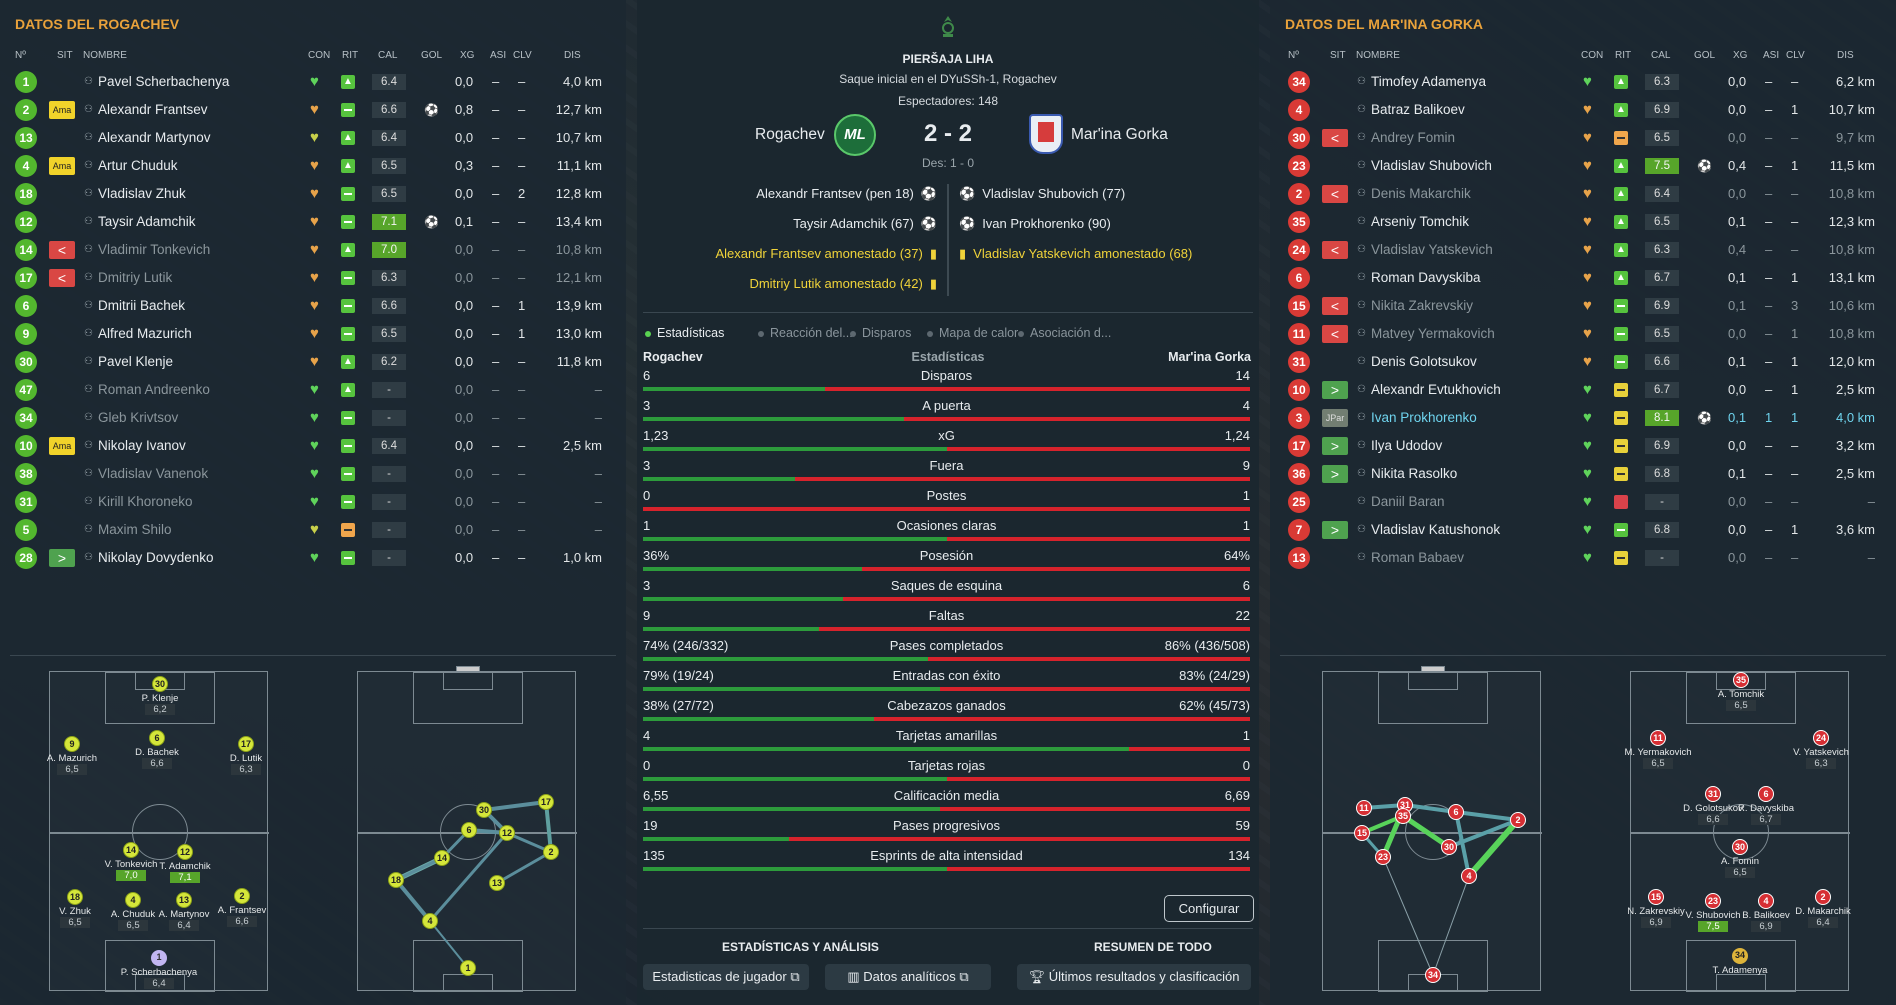  What do you see at coordinates (1422, 305) in the screenshot?
I see `player-name: Nikita Zakrevskiy` at bounding box center [1422, 305].